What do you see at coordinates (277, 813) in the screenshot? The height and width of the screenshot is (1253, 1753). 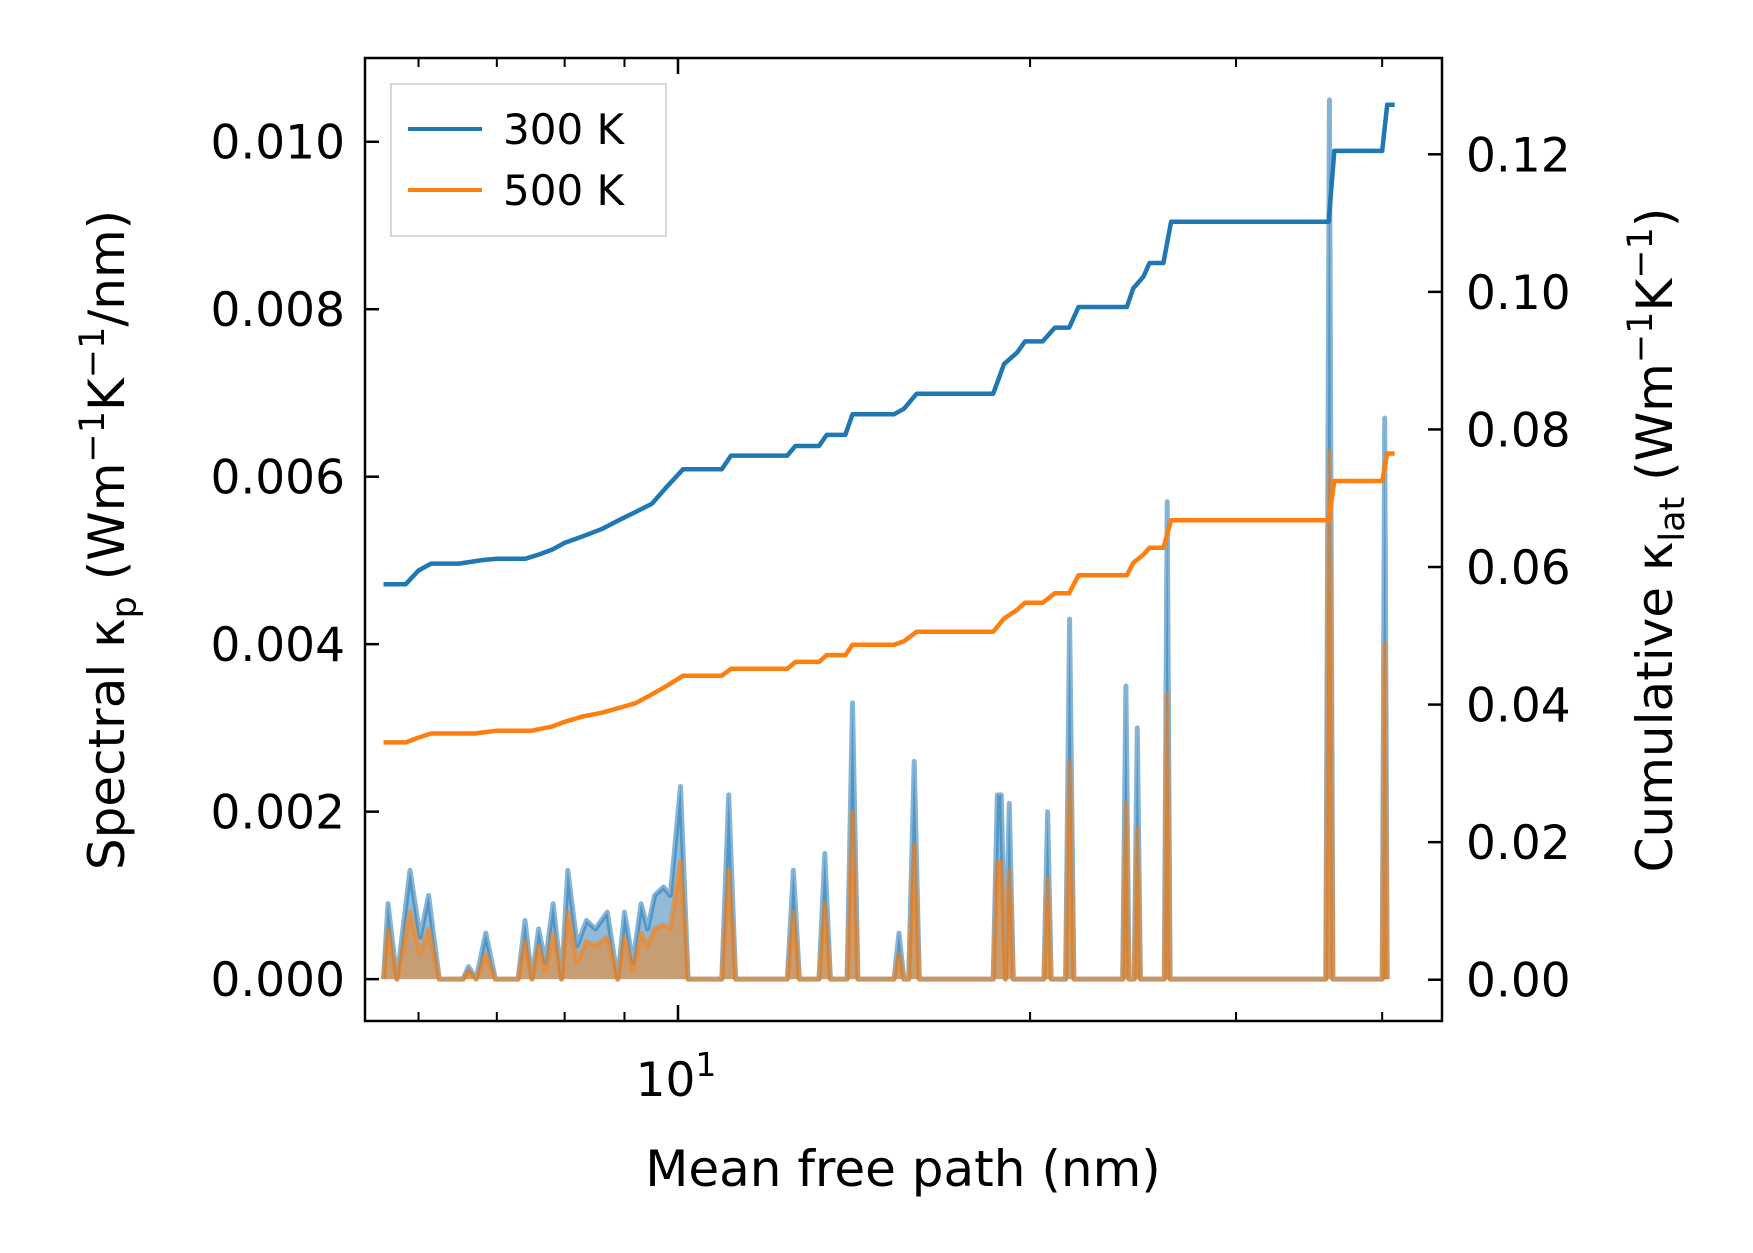 I see `y-left-tick-label: 0.002` at bounding box center [277, 813].